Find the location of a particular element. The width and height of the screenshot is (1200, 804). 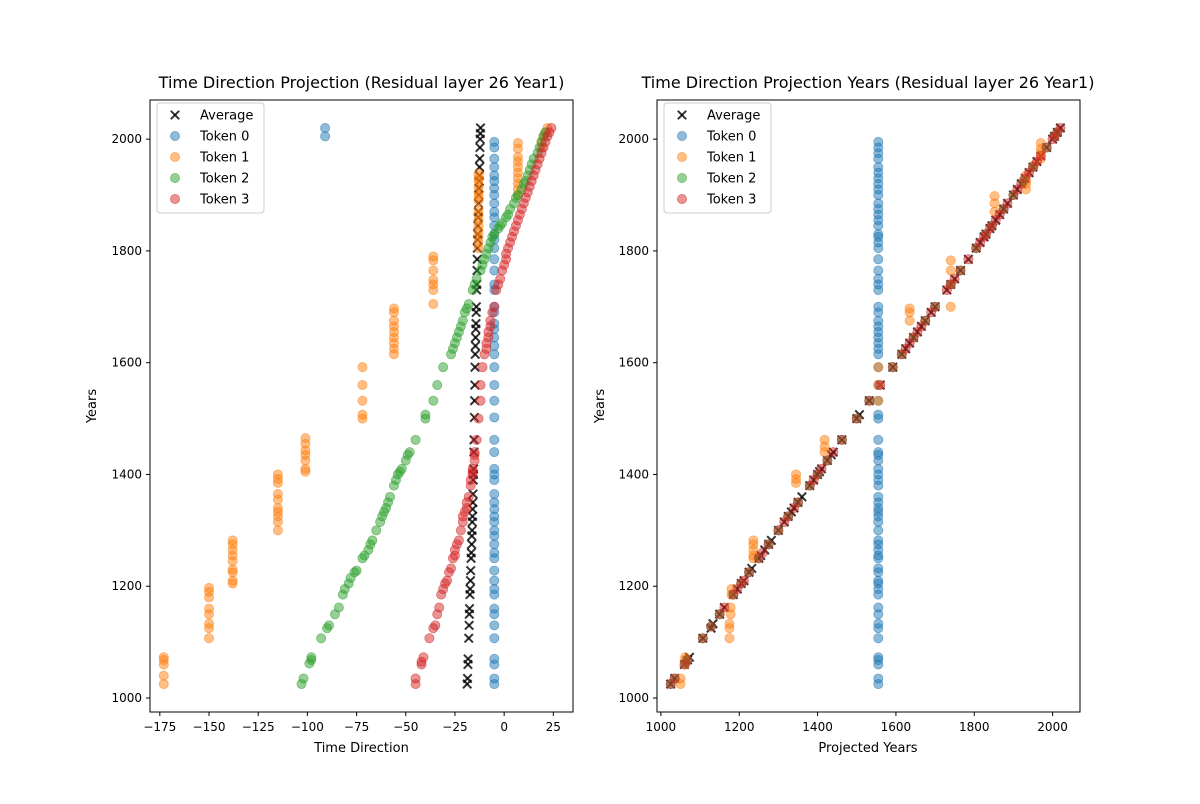

legend-item: Average is located at coordinates (718, 116).